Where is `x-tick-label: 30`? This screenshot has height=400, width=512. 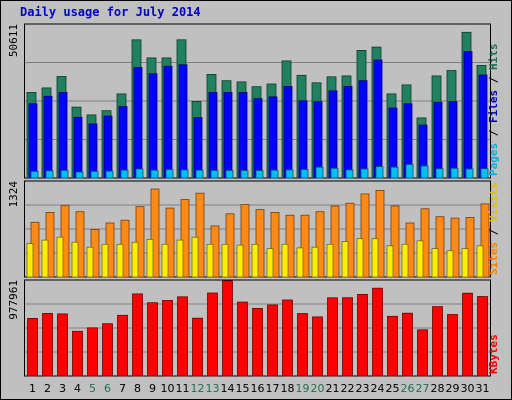 x-tick-label: 30 is located at coordinates (468, 388).